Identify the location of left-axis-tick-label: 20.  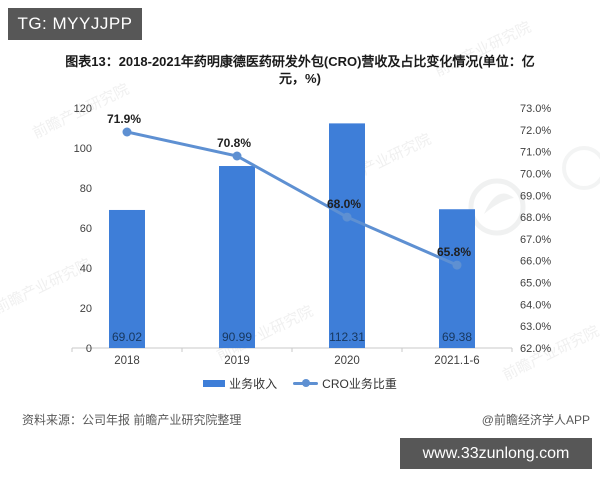
(86, 309).